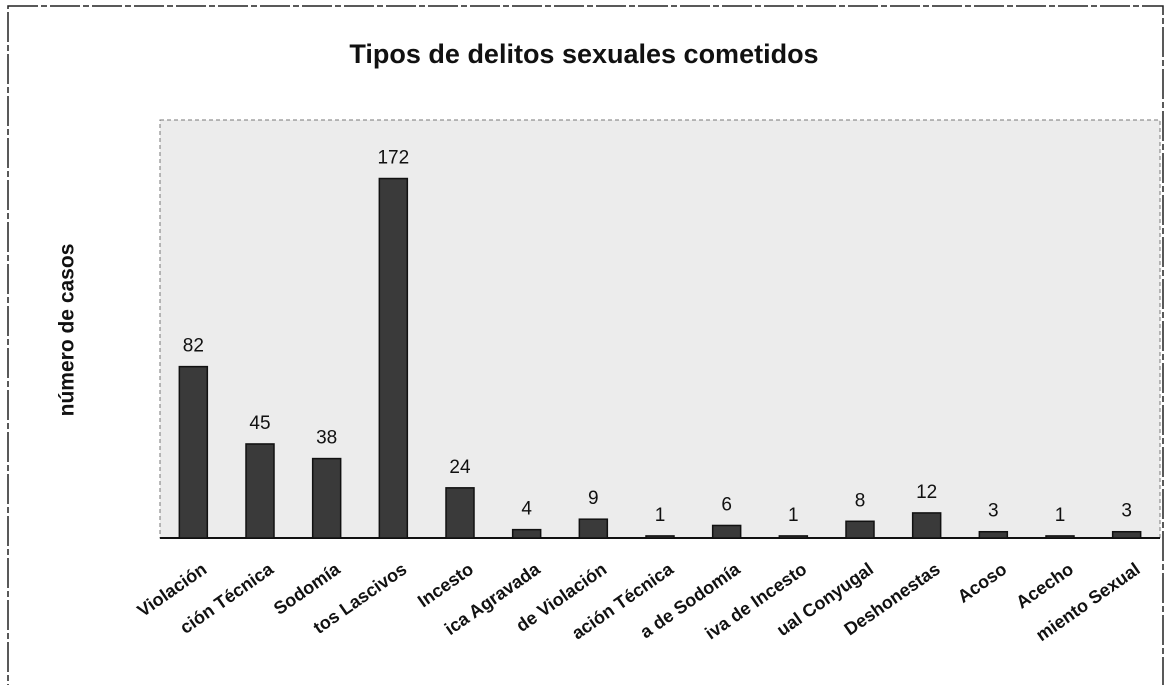 Image resolution: width=1168 pixels, height=685 pixels. What do you see at coordinates (926, 492) in the screenshot?
I see `data-label: 12` at bounding box center [926, 492].